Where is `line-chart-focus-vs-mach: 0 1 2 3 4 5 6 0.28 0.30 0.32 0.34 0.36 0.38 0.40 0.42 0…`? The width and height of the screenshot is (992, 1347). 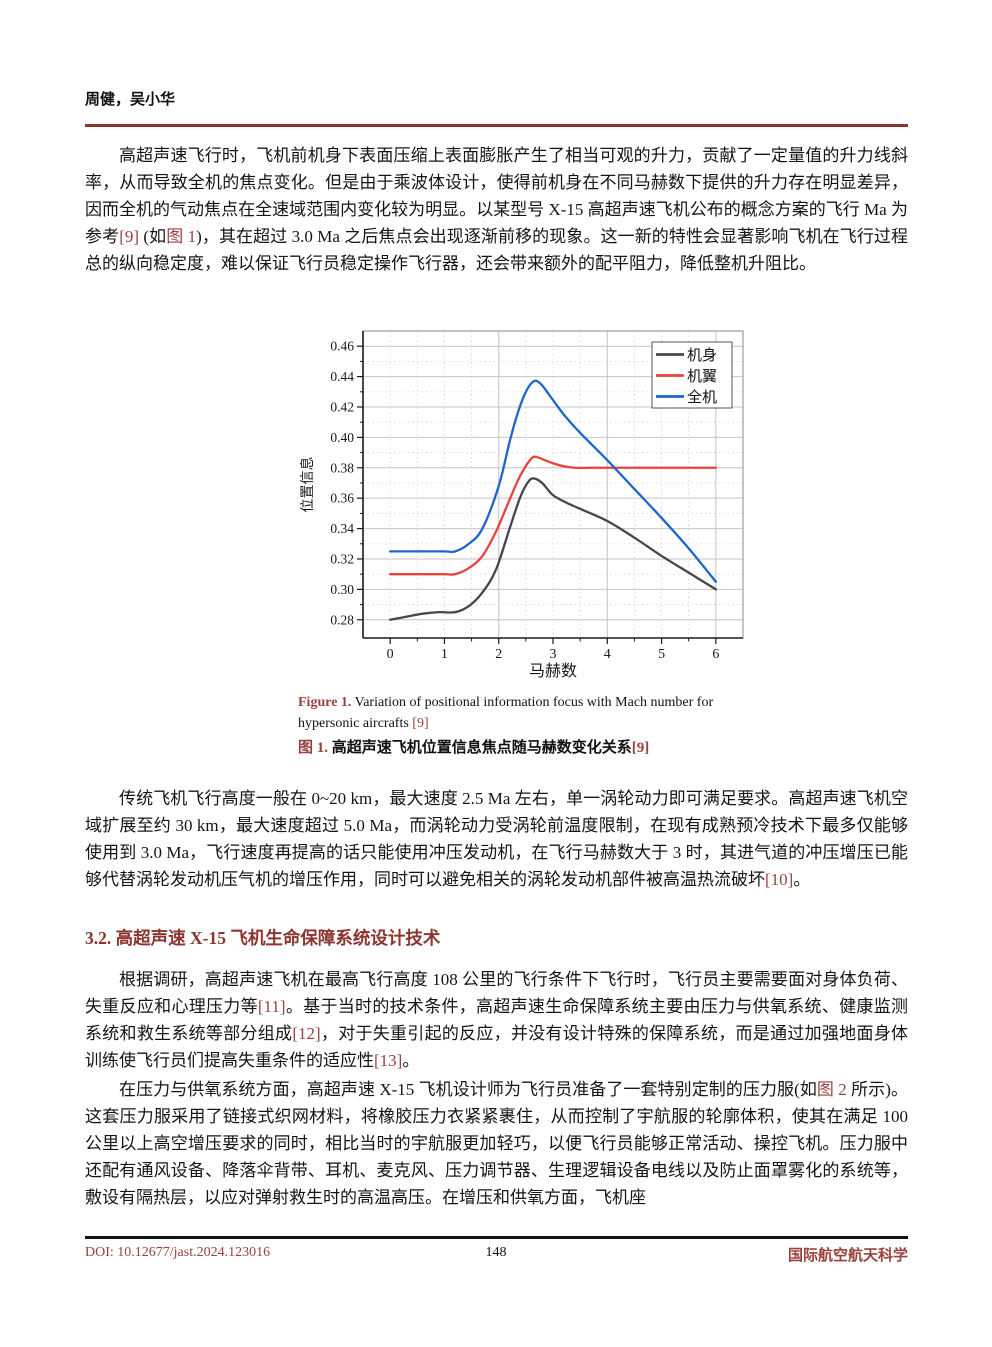
line-chart-focus-vs-mach: 0 1 2 3 4 5 6 0.28 0.30 0.32 0.34 0.36 0.38 0.40 0.42 0… is located at coordinates (521, 505).